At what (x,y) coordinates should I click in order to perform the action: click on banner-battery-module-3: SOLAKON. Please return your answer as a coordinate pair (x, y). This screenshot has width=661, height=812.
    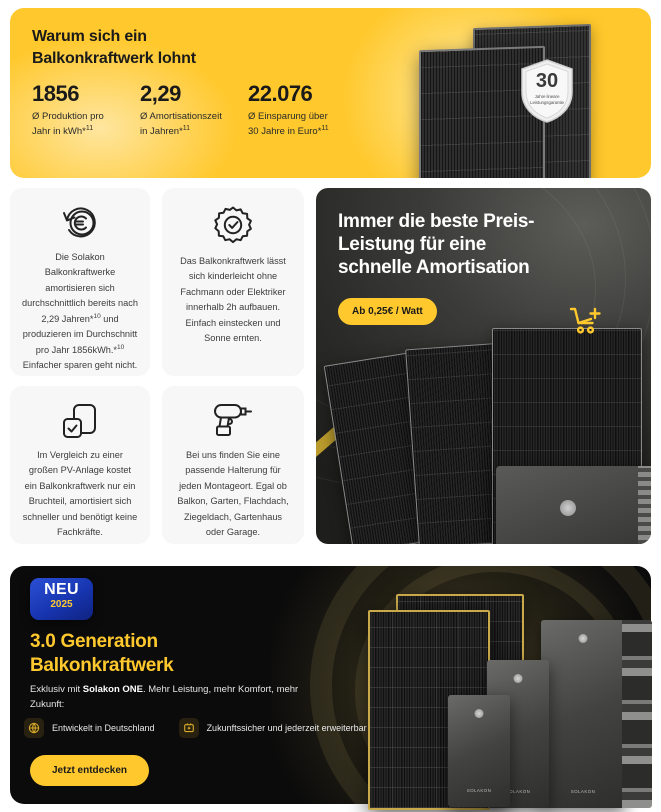
    Looking at the image, I should click on (583, 714).